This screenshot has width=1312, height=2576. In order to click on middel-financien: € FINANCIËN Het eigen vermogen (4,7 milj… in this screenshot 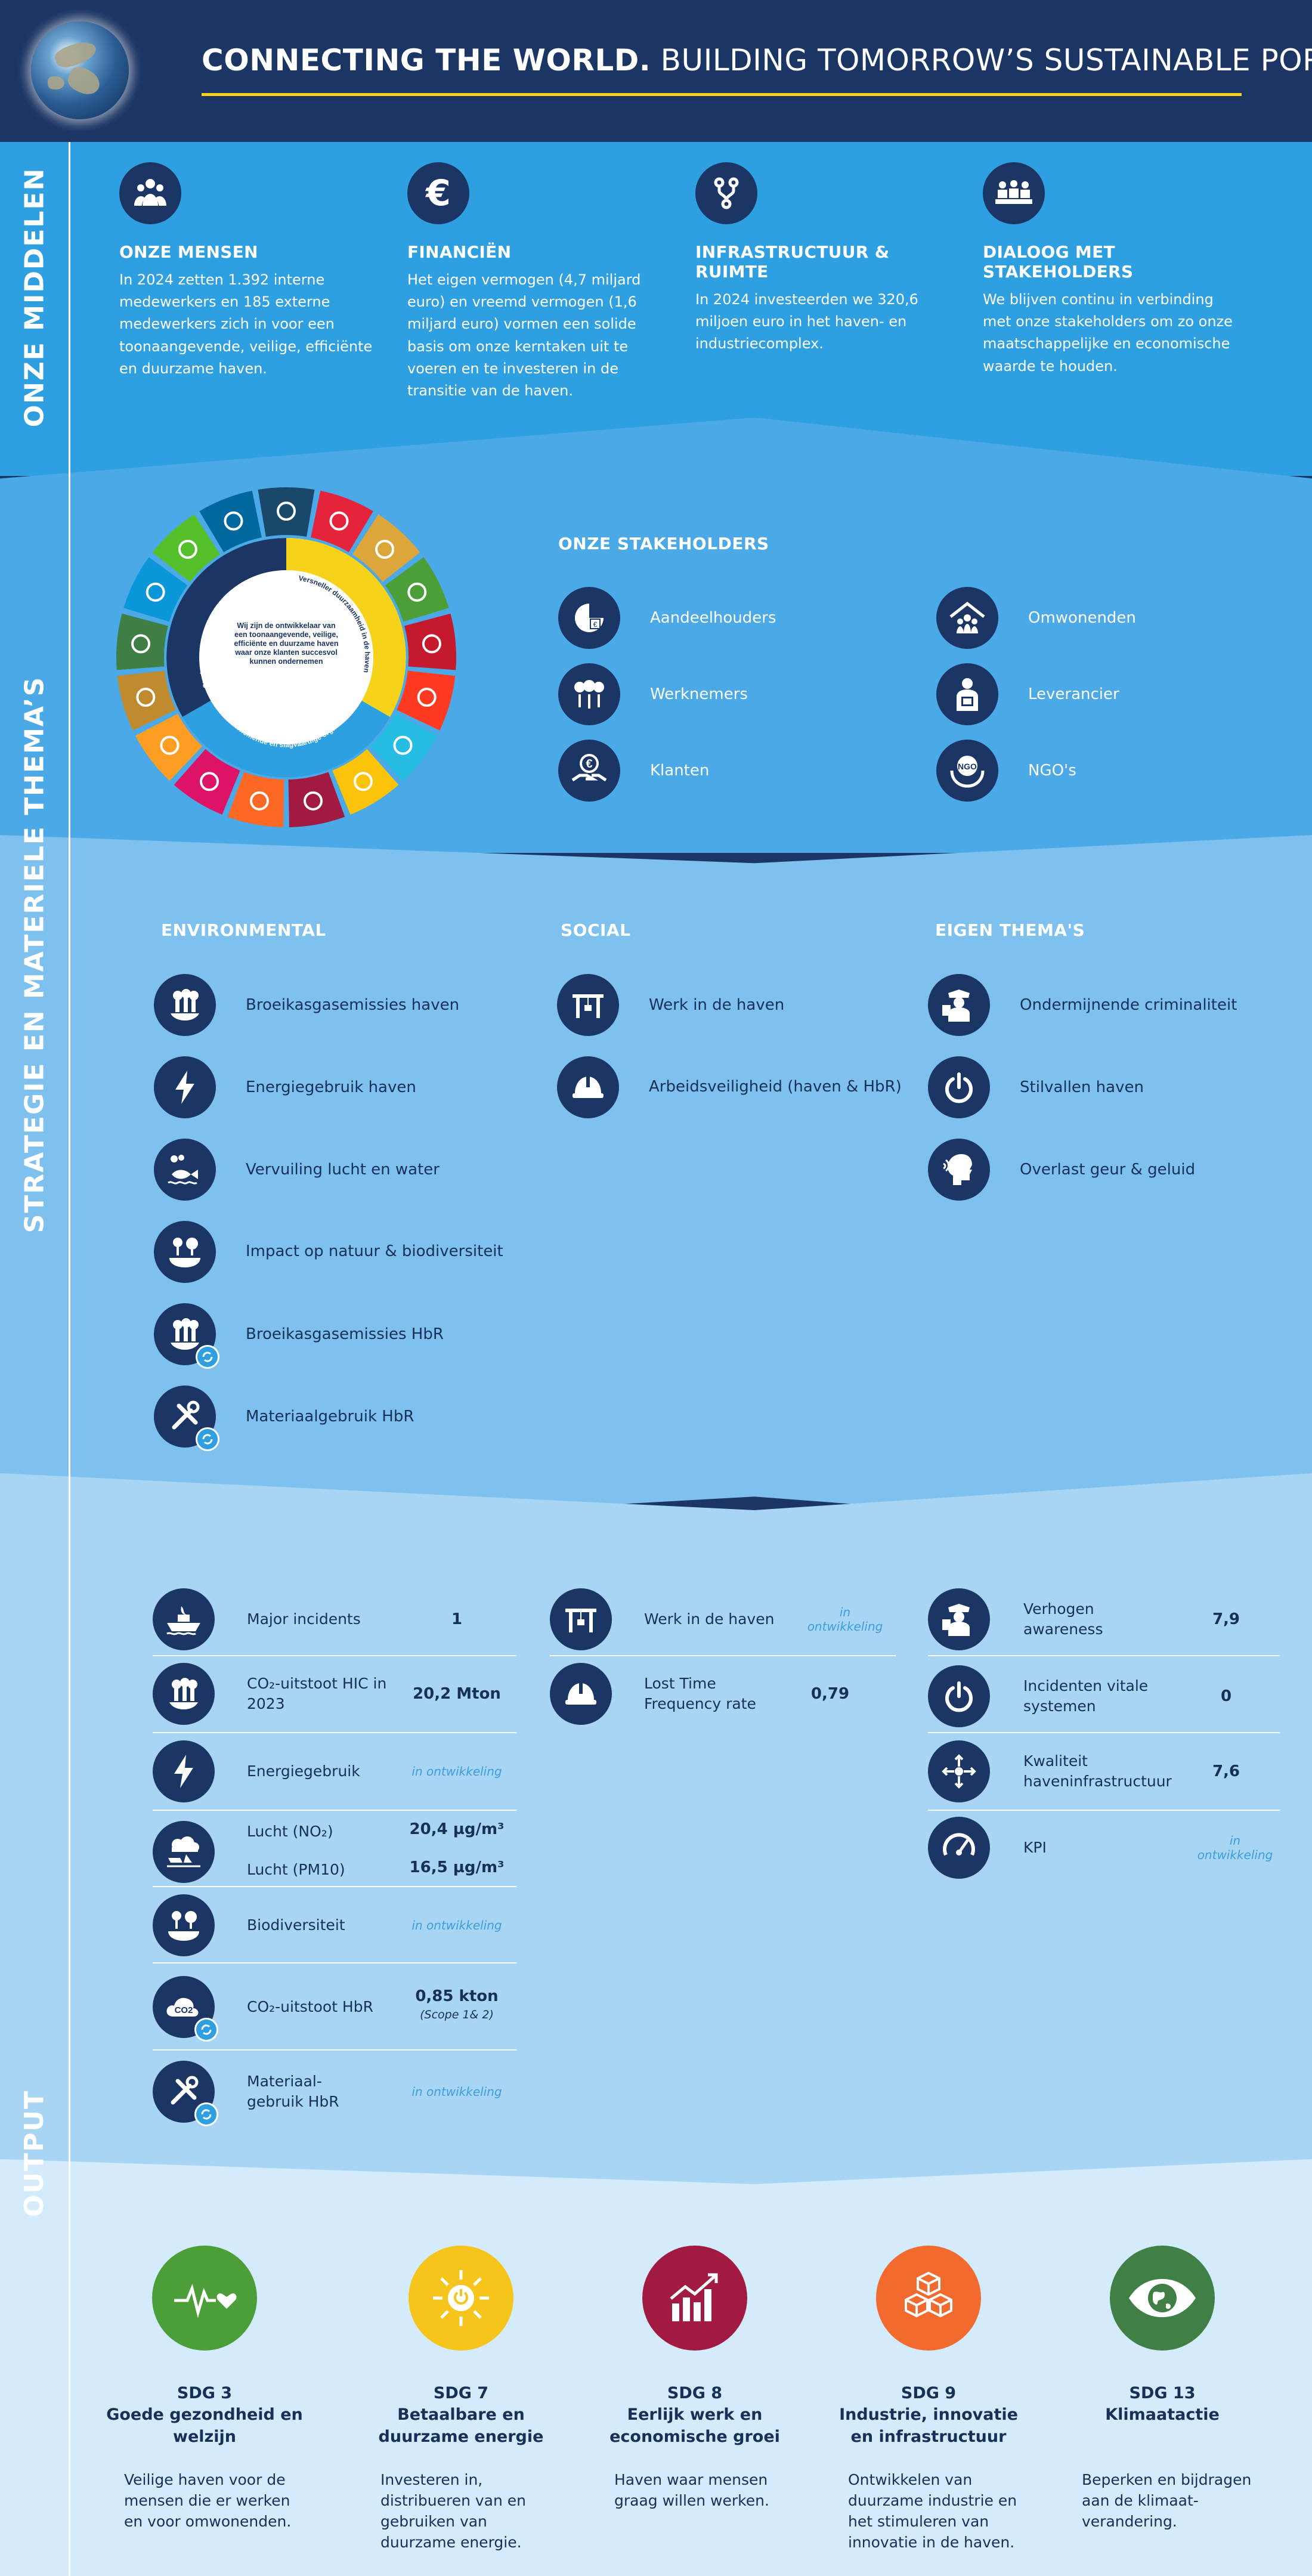, I will do `click(538, 282)`.